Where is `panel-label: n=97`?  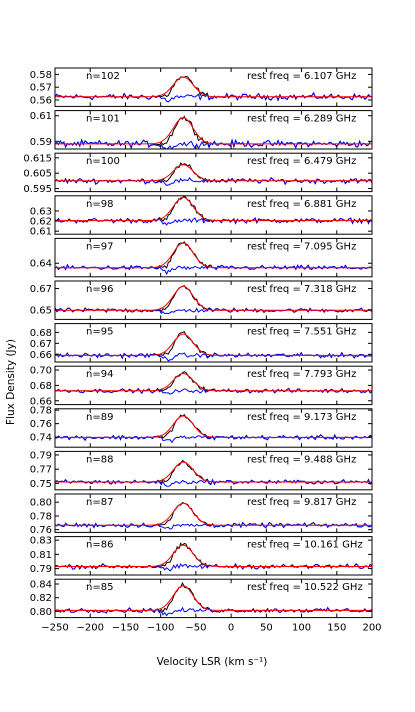 panel-label: n=97 is located at coordinates (99, 246).